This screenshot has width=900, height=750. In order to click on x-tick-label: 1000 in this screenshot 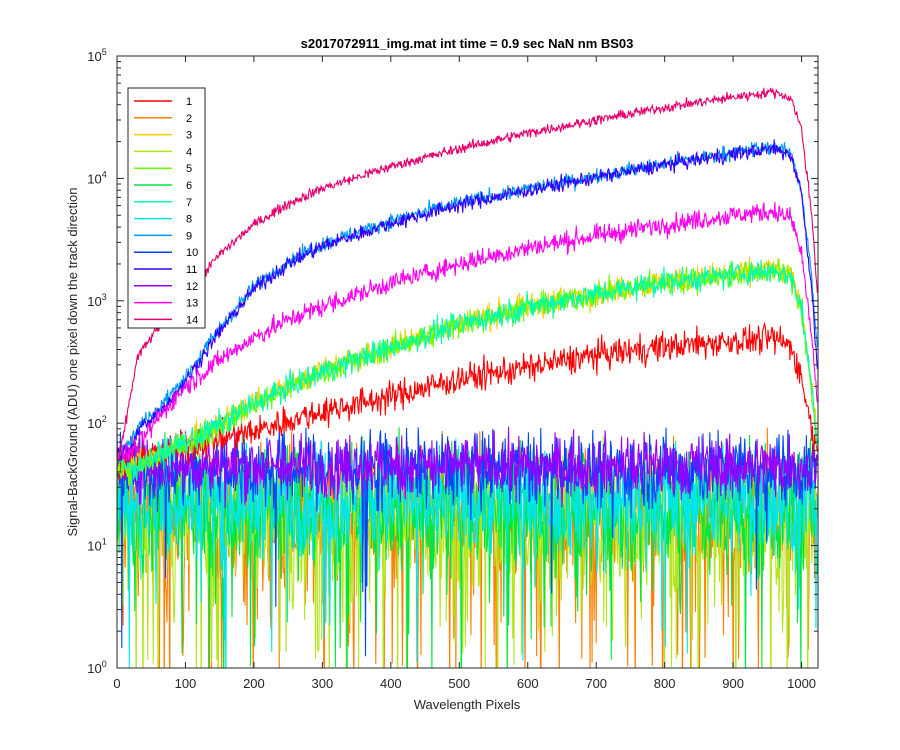, I will do `click(801, 683)`.